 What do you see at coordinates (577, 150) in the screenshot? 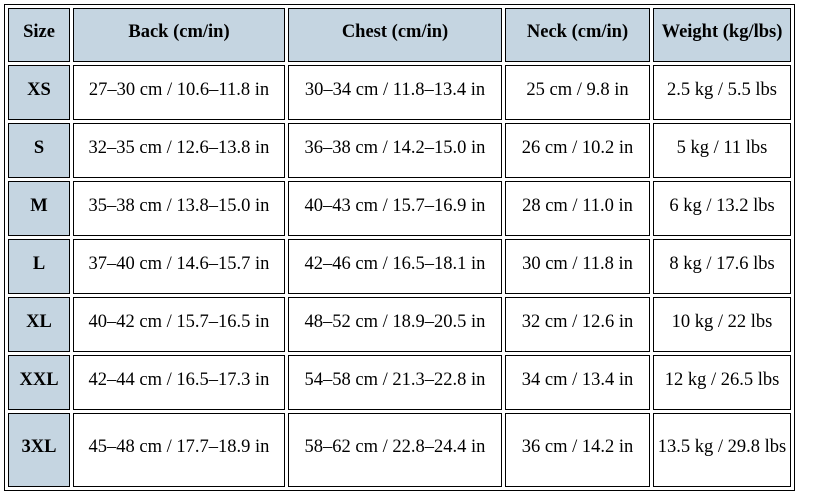
I see `cell-neck: 26 cm / 10.2 in` at bounding box center [577, 150].